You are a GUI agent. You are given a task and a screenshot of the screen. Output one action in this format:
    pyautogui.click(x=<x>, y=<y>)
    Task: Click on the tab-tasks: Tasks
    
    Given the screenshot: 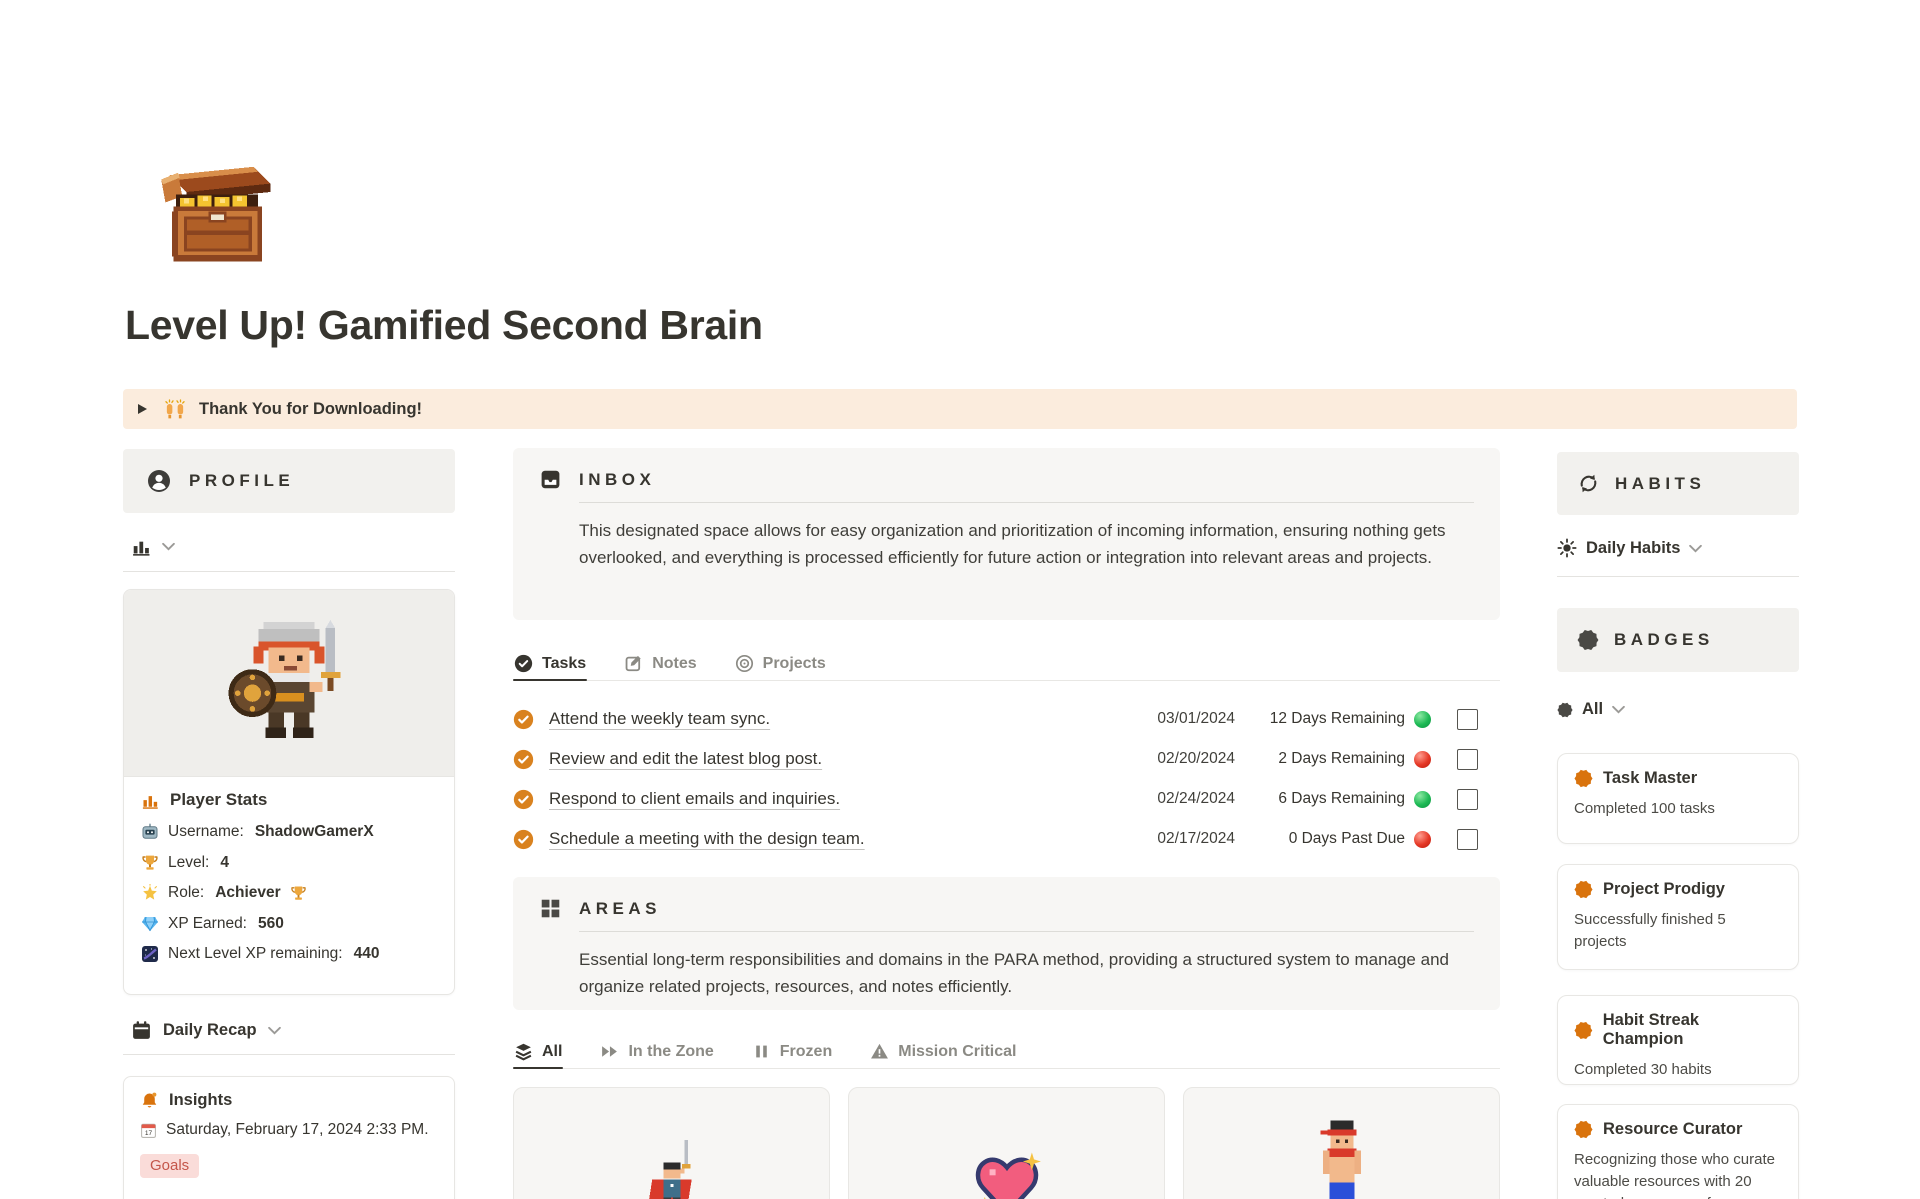 What is the action you would take?
    pyautogui.click(x=550, y=663)
    